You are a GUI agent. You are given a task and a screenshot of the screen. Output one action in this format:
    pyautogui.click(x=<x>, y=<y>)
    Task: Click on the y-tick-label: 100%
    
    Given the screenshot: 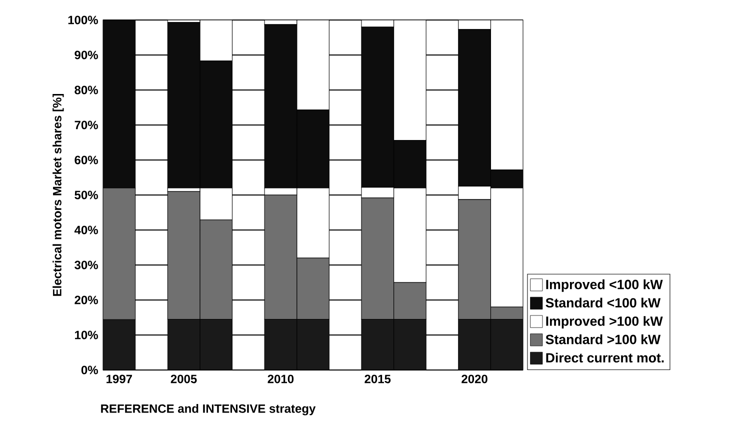 What is the action you would take?
    pyautogui.click(x=83, y=20)
    